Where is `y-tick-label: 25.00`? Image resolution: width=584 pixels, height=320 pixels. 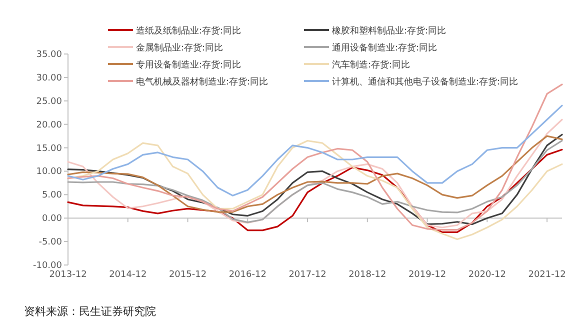 y-tick-label: 25.00 is located at coordinates (49, 101).